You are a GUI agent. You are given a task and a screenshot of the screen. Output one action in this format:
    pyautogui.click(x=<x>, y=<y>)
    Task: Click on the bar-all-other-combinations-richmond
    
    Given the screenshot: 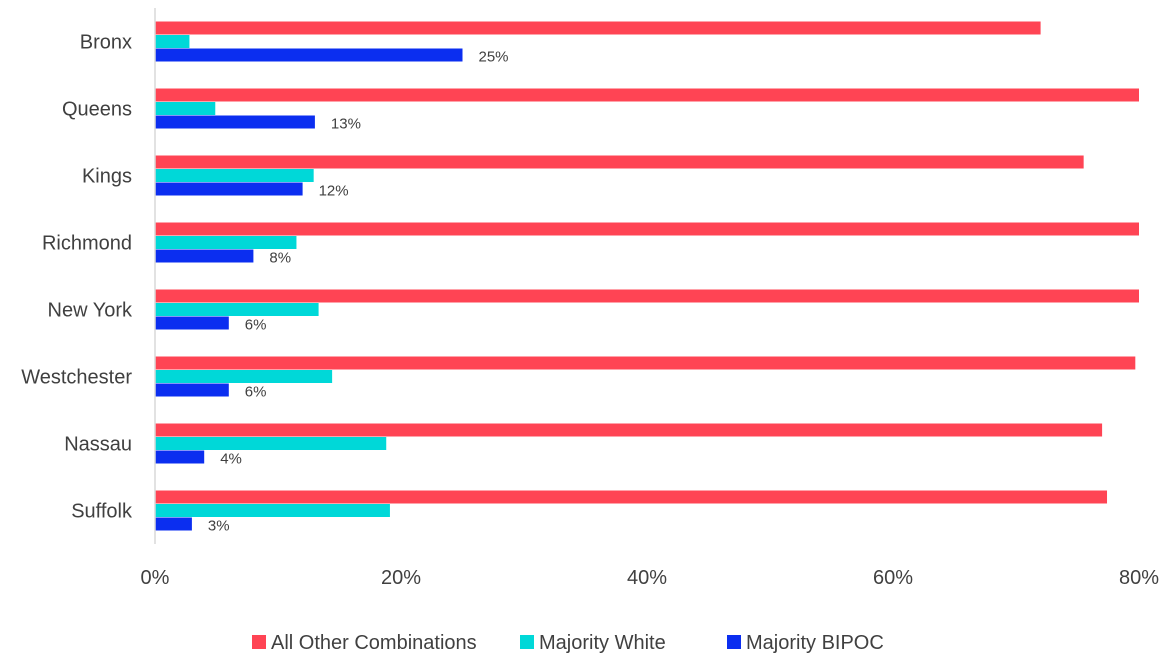 What is the action you would take?
    pyautogui.click(x=647, y=229)
    